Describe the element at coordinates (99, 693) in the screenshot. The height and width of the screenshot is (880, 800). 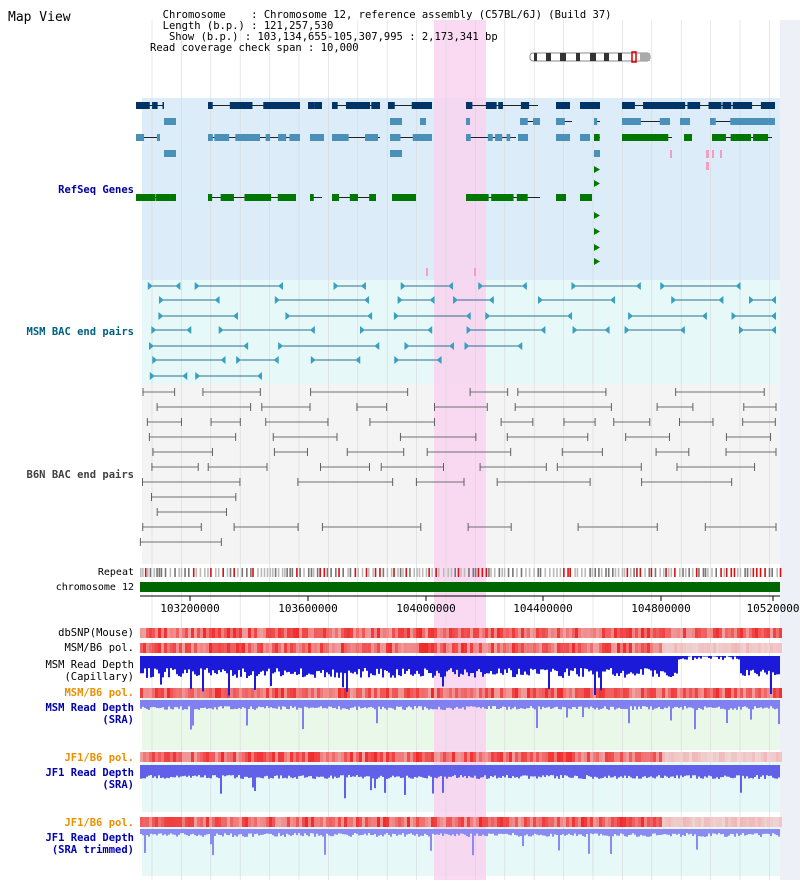
I see `msm-b6-pol-label-2: MSM/B6 pol.` at that location.